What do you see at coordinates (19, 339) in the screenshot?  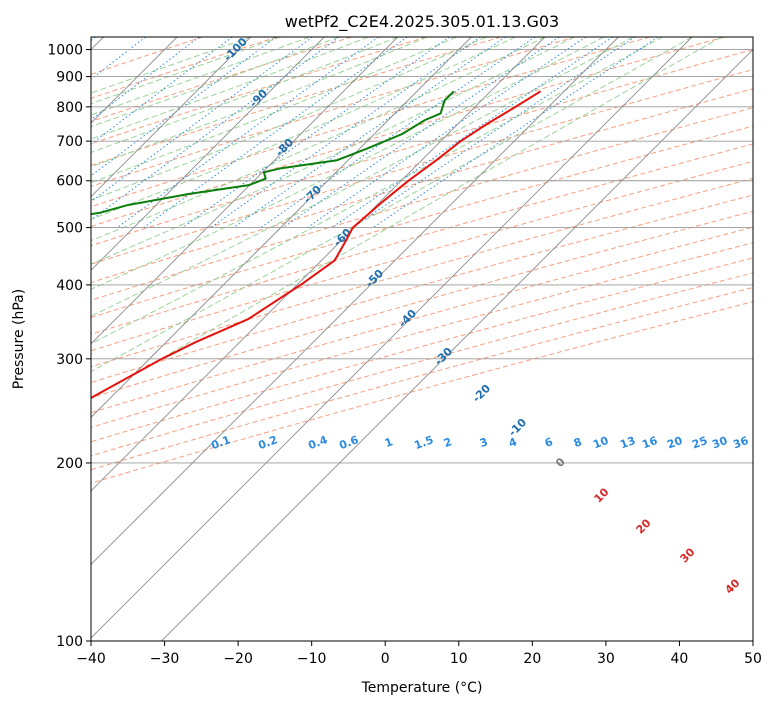 I see `y-axis-label: Pressure (hPa)` at bounding box center [19, 339].